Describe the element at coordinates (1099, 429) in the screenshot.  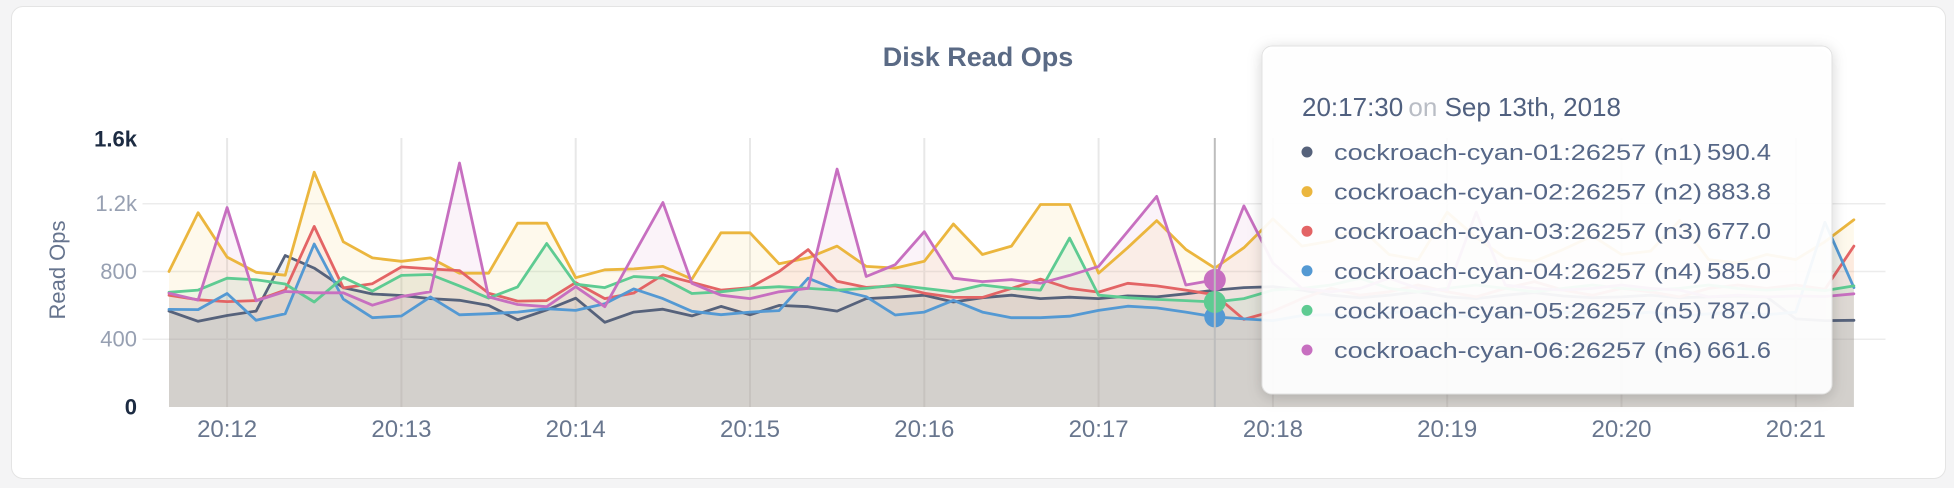
I see `svg-text: 20:17` at that location.